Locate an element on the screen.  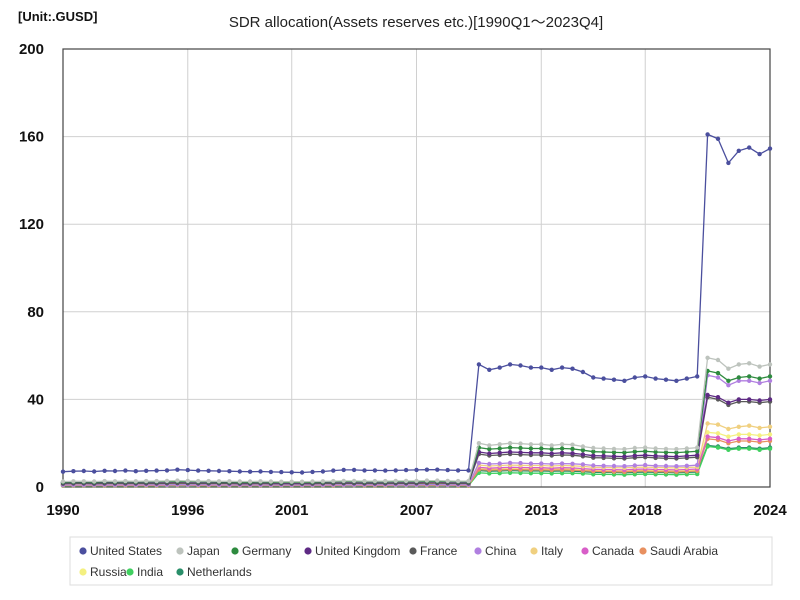
legend-item-germany: Germany is located at coordinates (261, 551).